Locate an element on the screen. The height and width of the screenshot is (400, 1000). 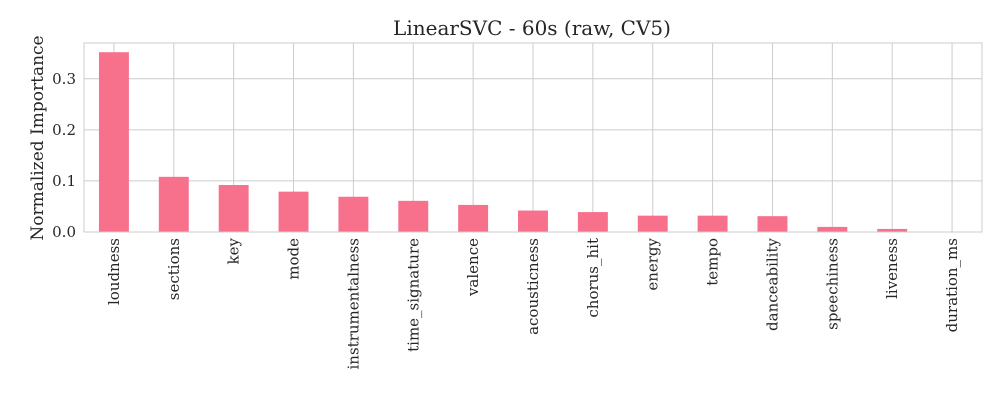
bar-danceability is located at coordinates (772, 224).